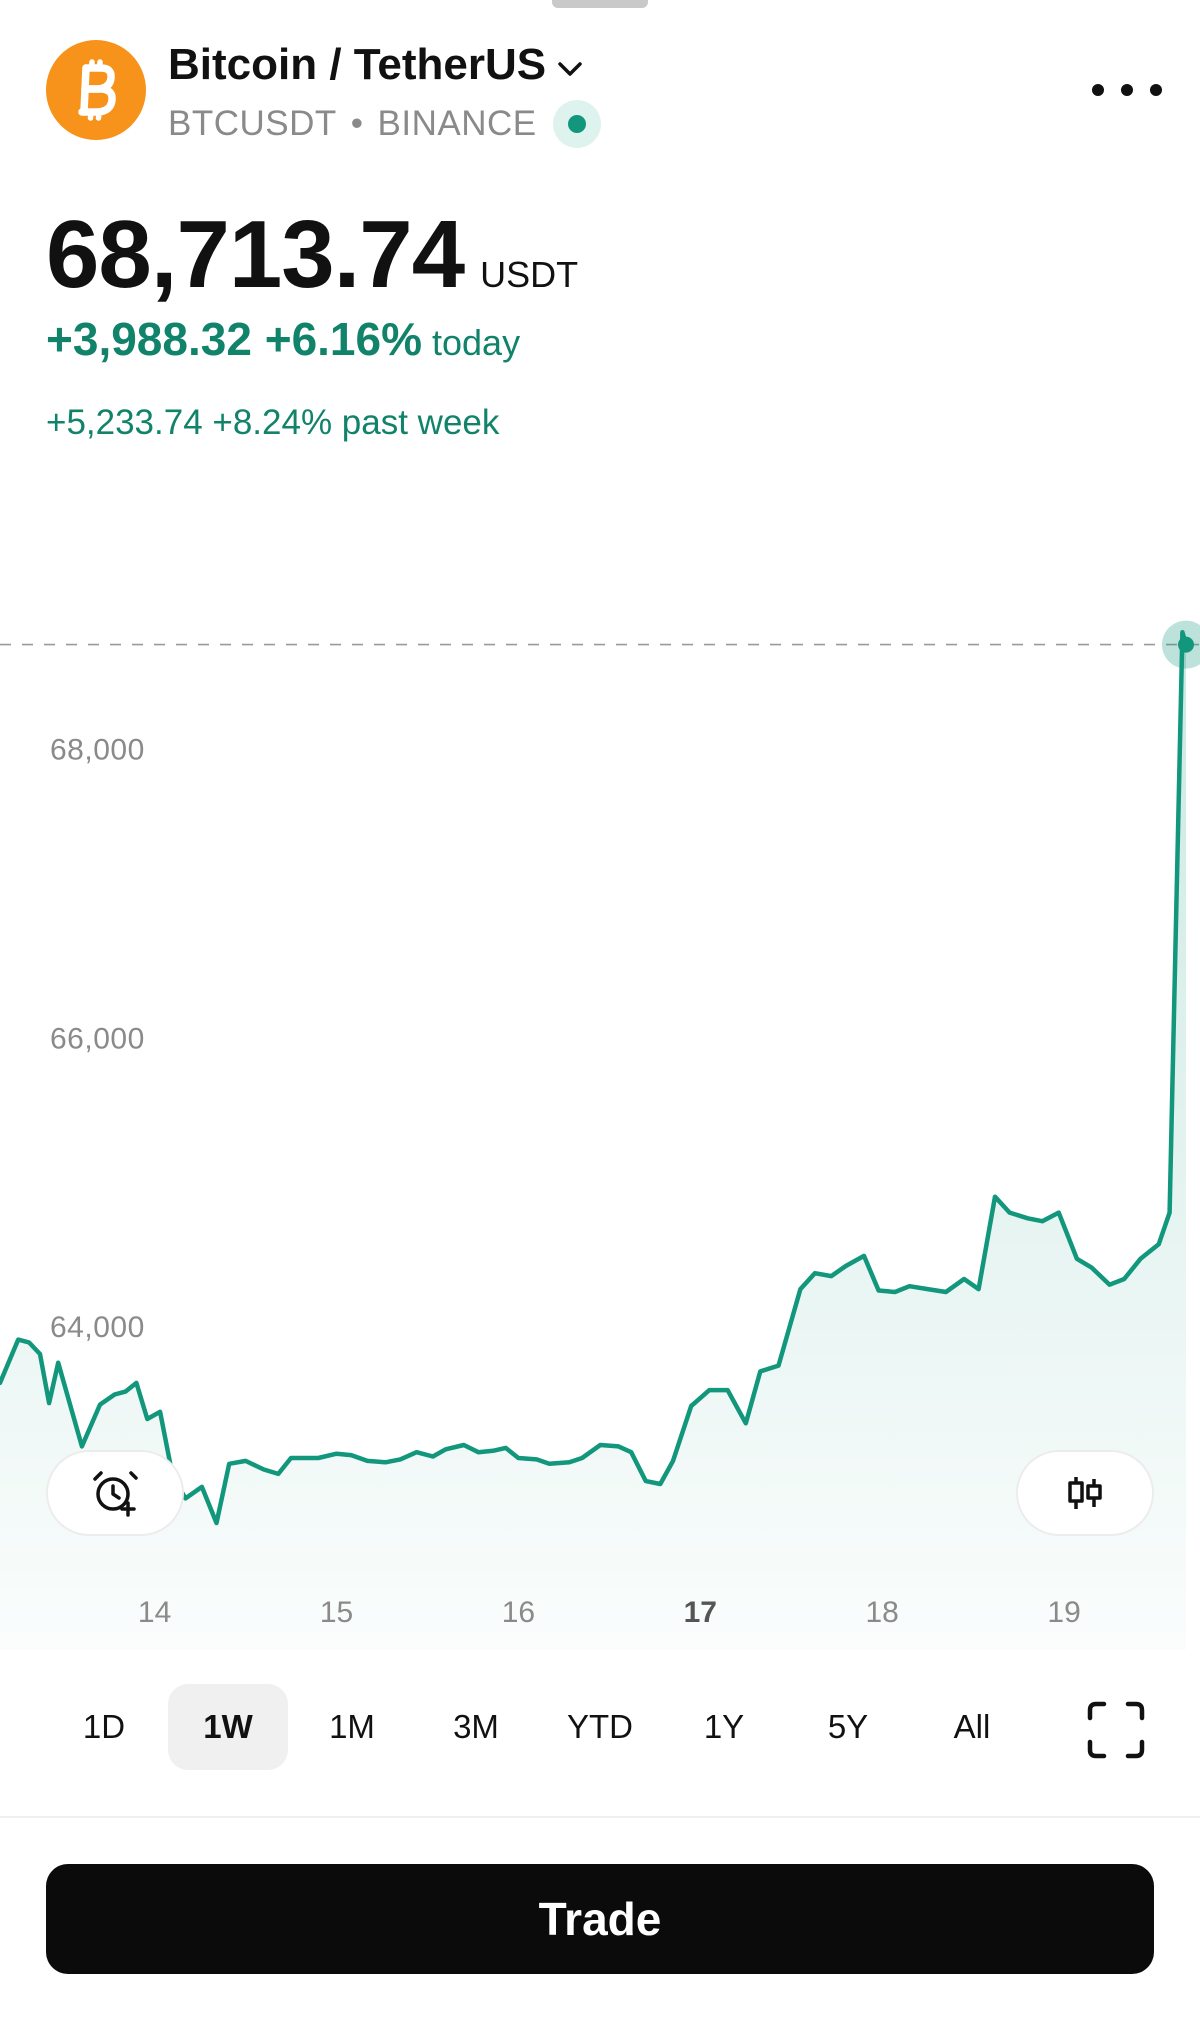  Describe the element at coordinates (457, 123) in the screenshot. I see `exchange-label: BINANCE` at that location.